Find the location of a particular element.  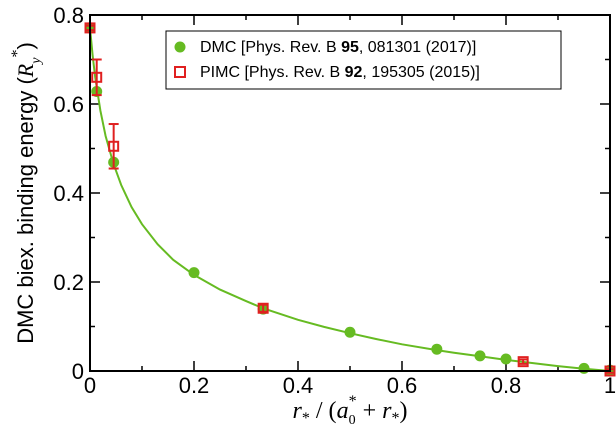

y-axis-label: DMC biex. binding energy (Ry*) is located at coordinates (26, 193).